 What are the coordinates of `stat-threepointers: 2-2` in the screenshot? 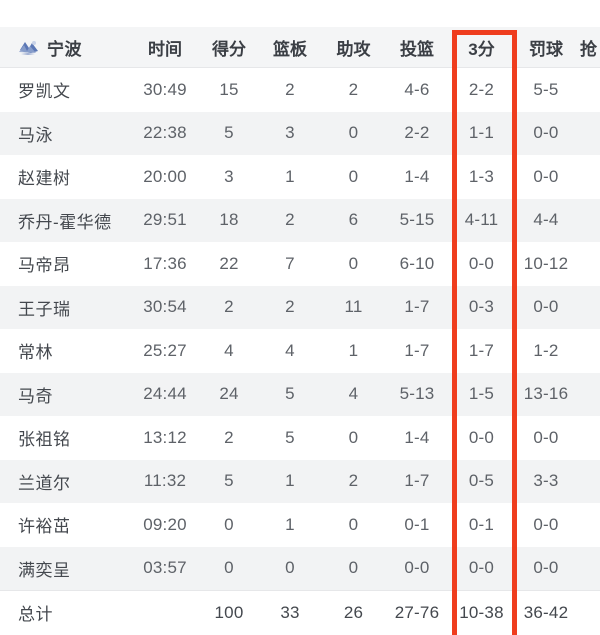 It's located at (481, 89).